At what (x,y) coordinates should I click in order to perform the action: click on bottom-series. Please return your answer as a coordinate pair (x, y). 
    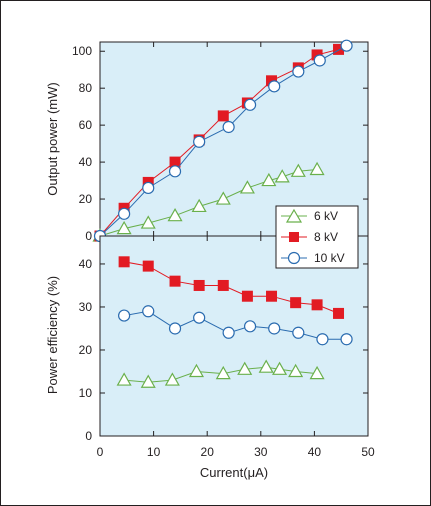
    Looking at the image, I should click on (234, 322).